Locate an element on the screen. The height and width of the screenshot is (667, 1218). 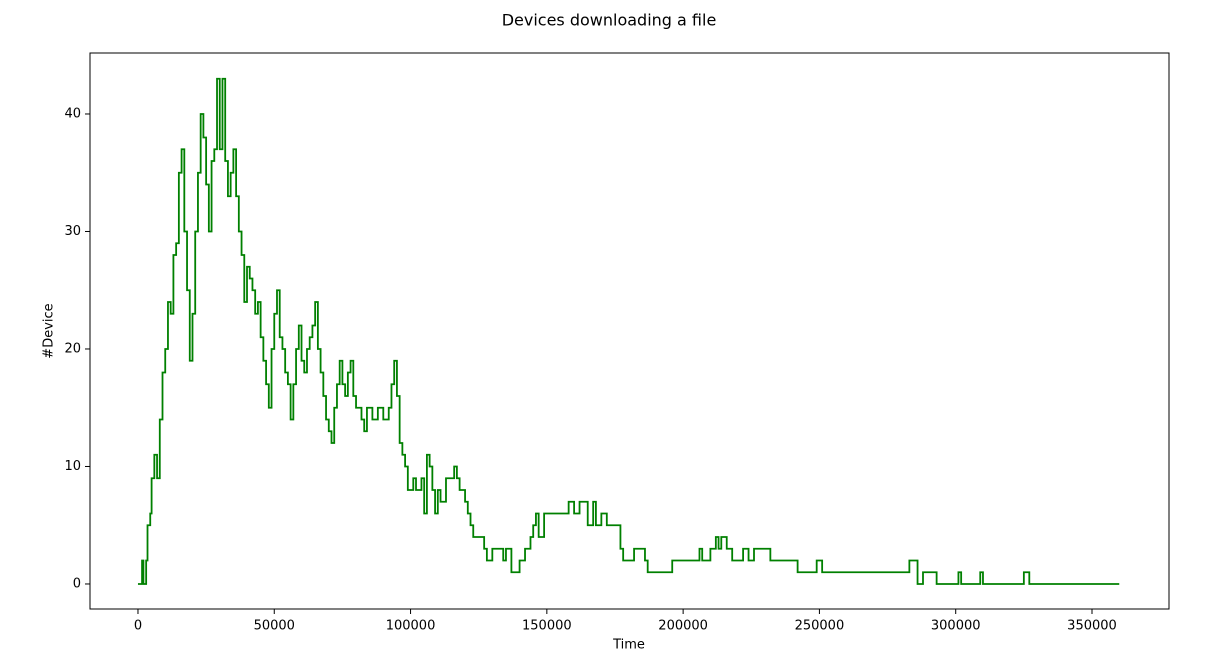
y-tick-label: 10 is located at coordinates (72, 466).